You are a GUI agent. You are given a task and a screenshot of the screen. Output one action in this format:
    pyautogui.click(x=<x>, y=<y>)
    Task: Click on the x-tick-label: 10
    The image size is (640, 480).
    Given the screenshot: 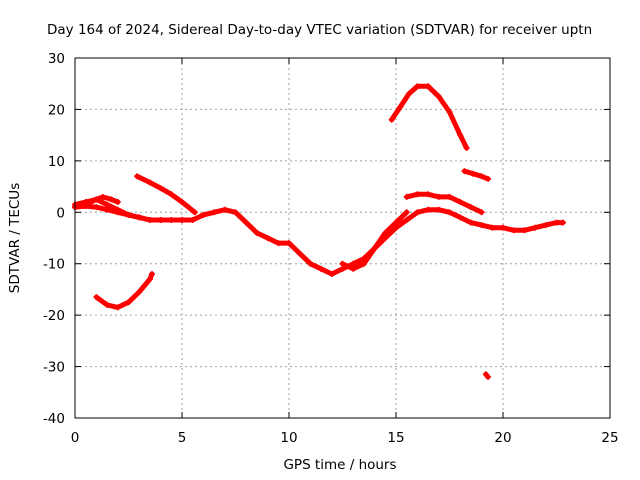 What is the action you would take?
    pyautogui.click(x=288, y=438)
    